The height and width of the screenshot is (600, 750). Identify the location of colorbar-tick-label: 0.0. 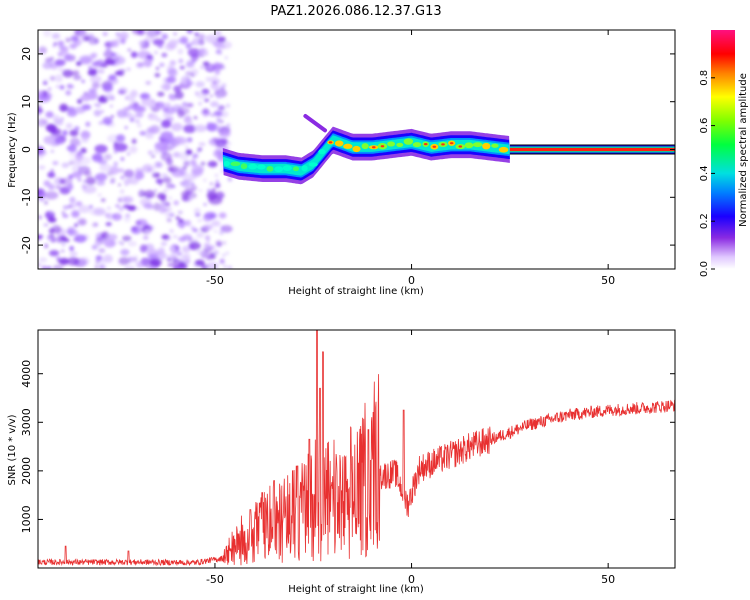
(704, 269).